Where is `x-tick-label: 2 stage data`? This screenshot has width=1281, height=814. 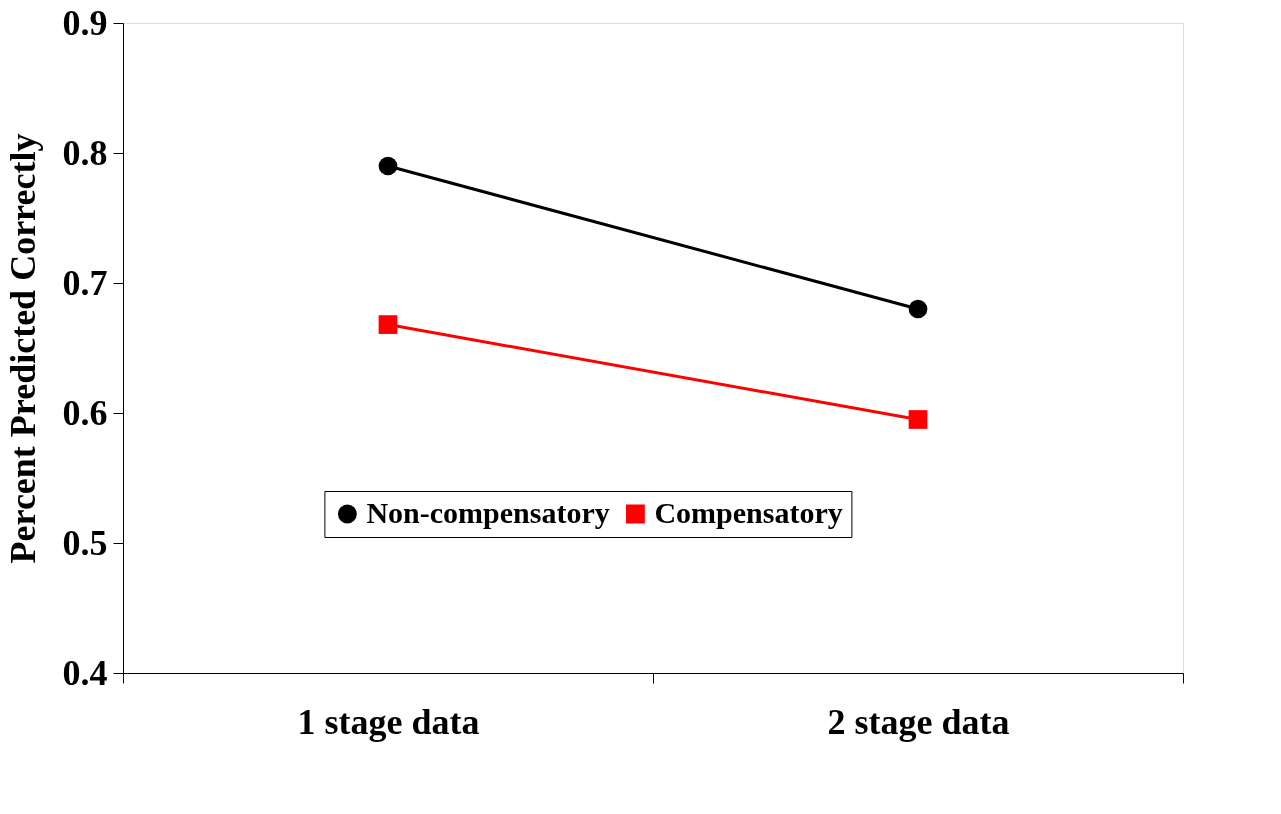 x-tick-label: 2 stage data is located at coordinates (918, 721).